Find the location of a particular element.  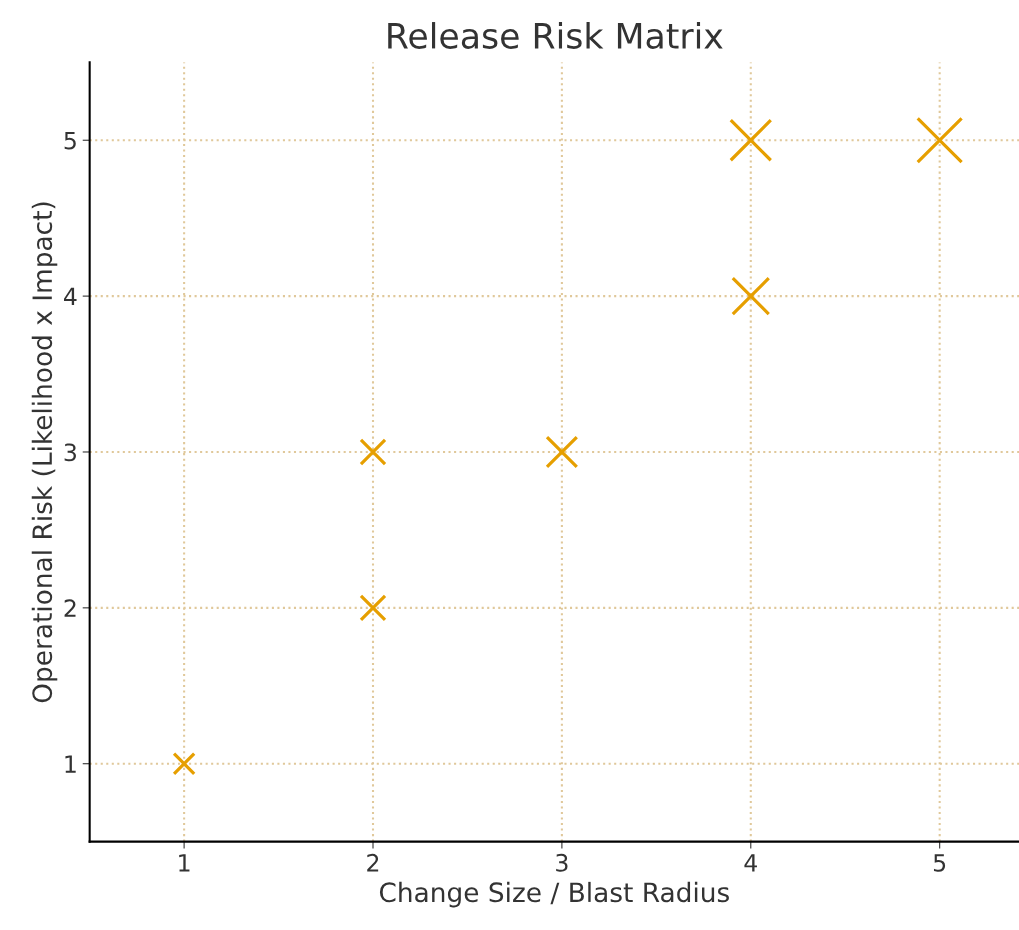

y-tick-label: 2 is located at coordinates (70, 608).